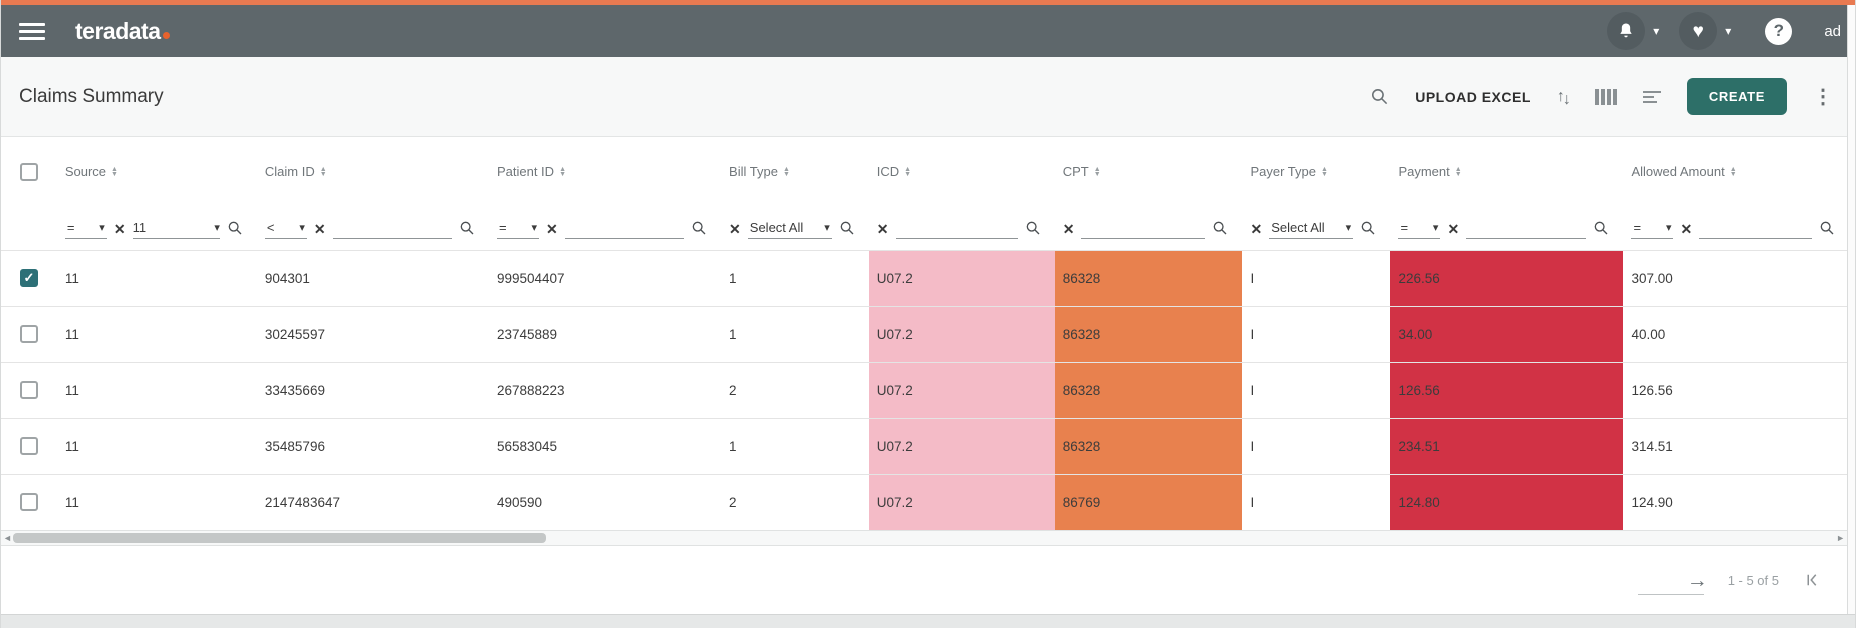  Describe the element at coordinates (32, 31) in the screenshot. I see `menu-icon` at that location.